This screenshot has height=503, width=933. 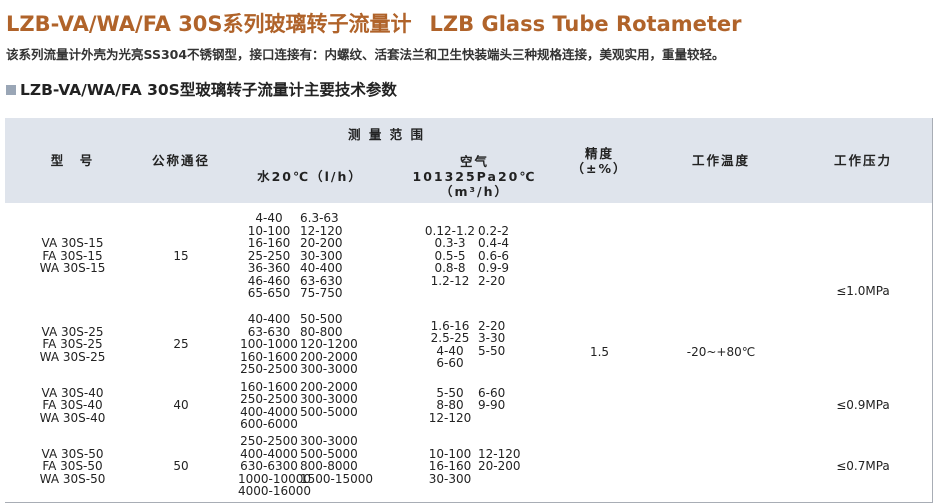 I want to click on range-line: 10-100 12-120, so click(x=290, y=231).